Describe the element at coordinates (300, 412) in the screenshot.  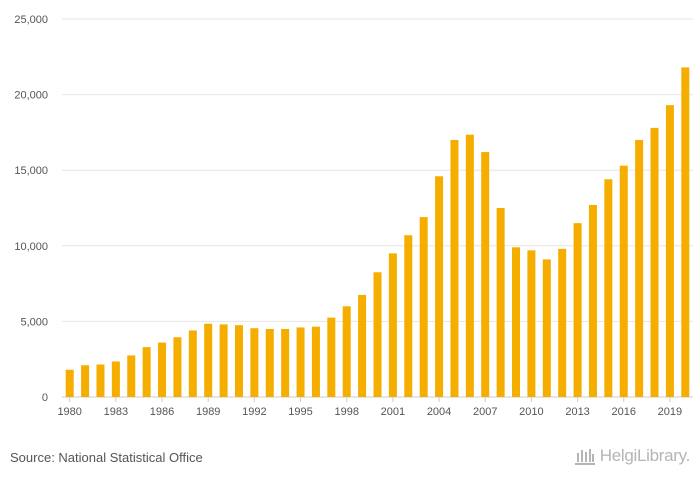
I see `x-tick-label: 1995` at that location.